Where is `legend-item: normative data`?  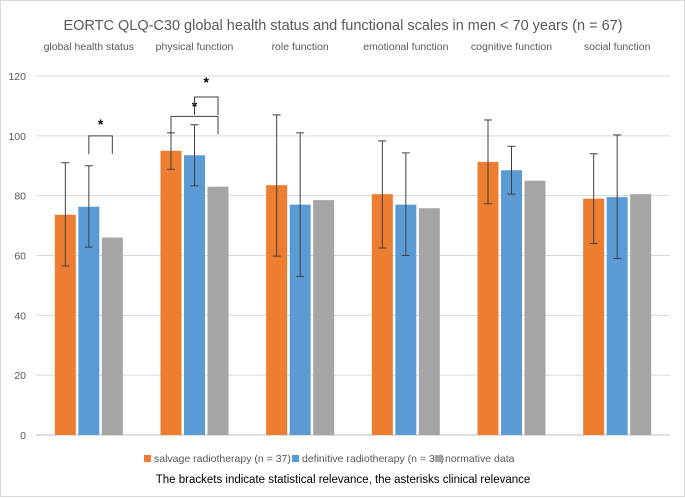 legend-item: normative data is located at coordinates (475, 459).